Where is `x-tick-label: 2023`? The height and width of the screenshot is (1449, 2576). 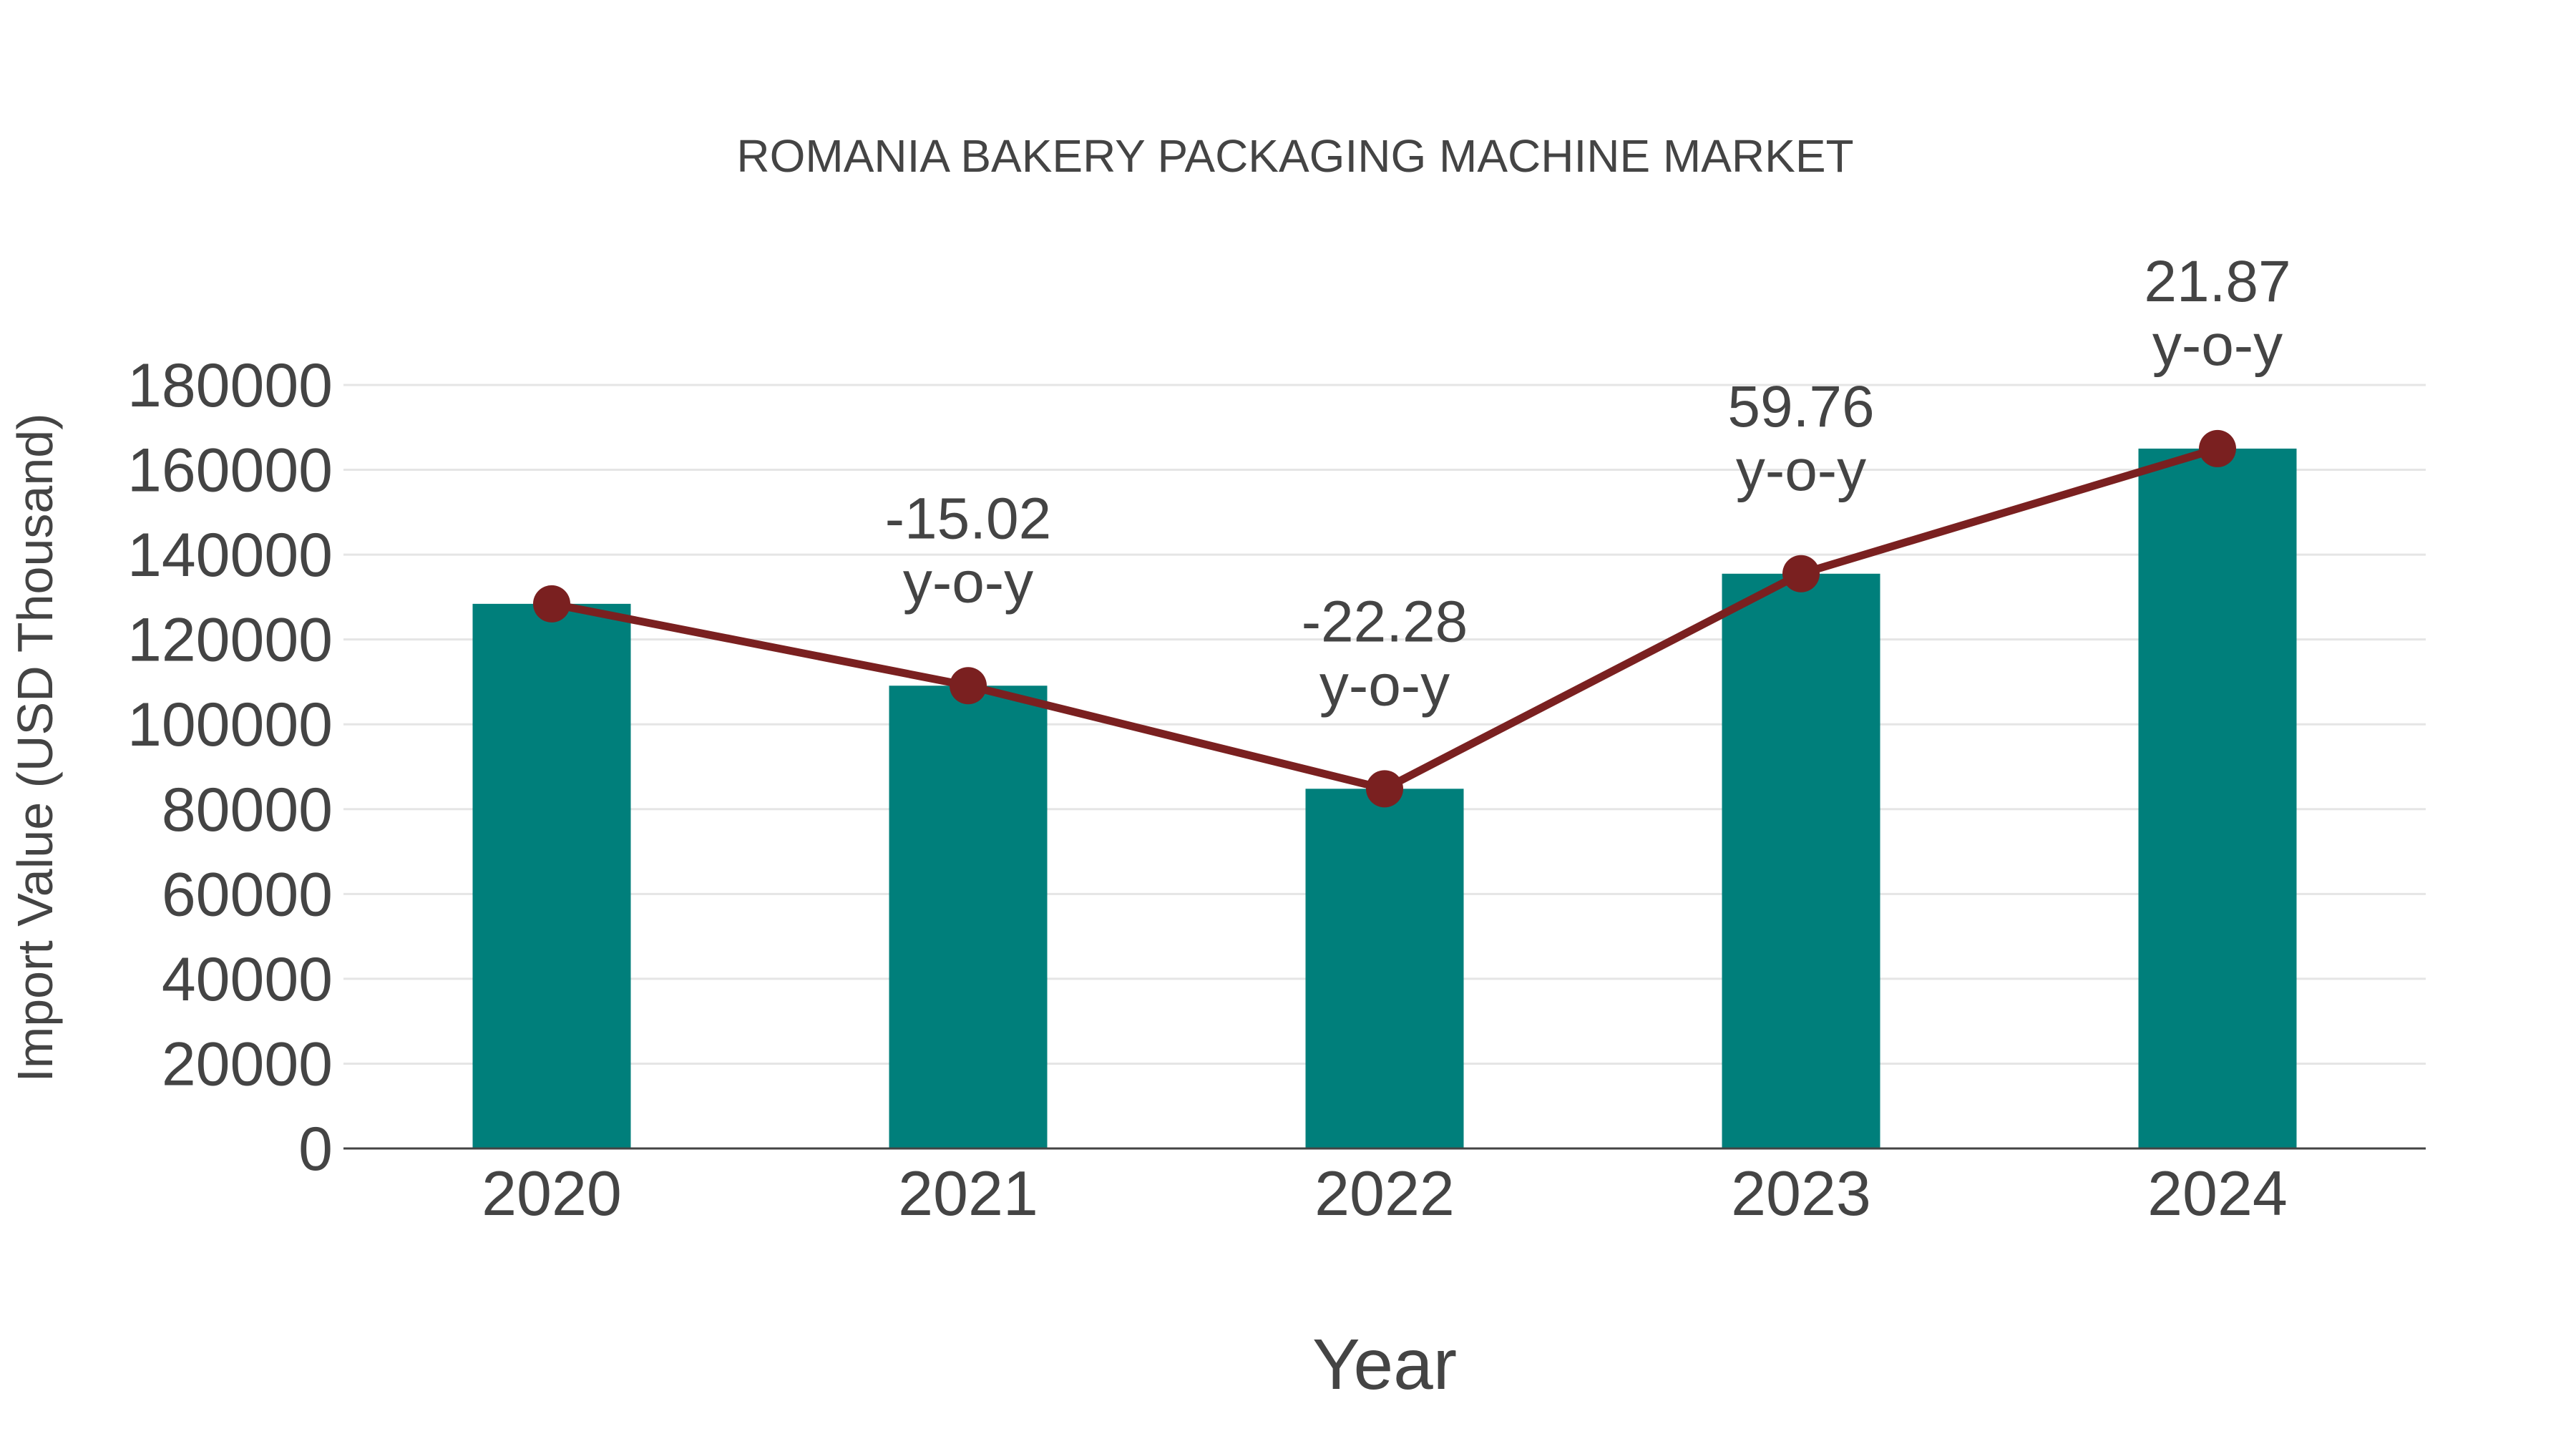 x-tick-label: 2023 is located at coordinates (1801, 1193).